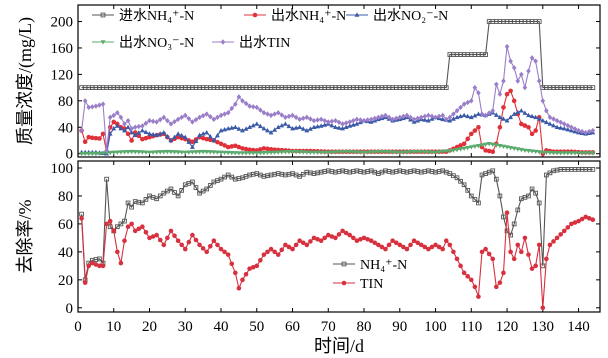 This screenshot has height=358, width=608. Describe the element at coordinates (256, 327) in the screenshot. I see `xtick-label: 50` at that location.